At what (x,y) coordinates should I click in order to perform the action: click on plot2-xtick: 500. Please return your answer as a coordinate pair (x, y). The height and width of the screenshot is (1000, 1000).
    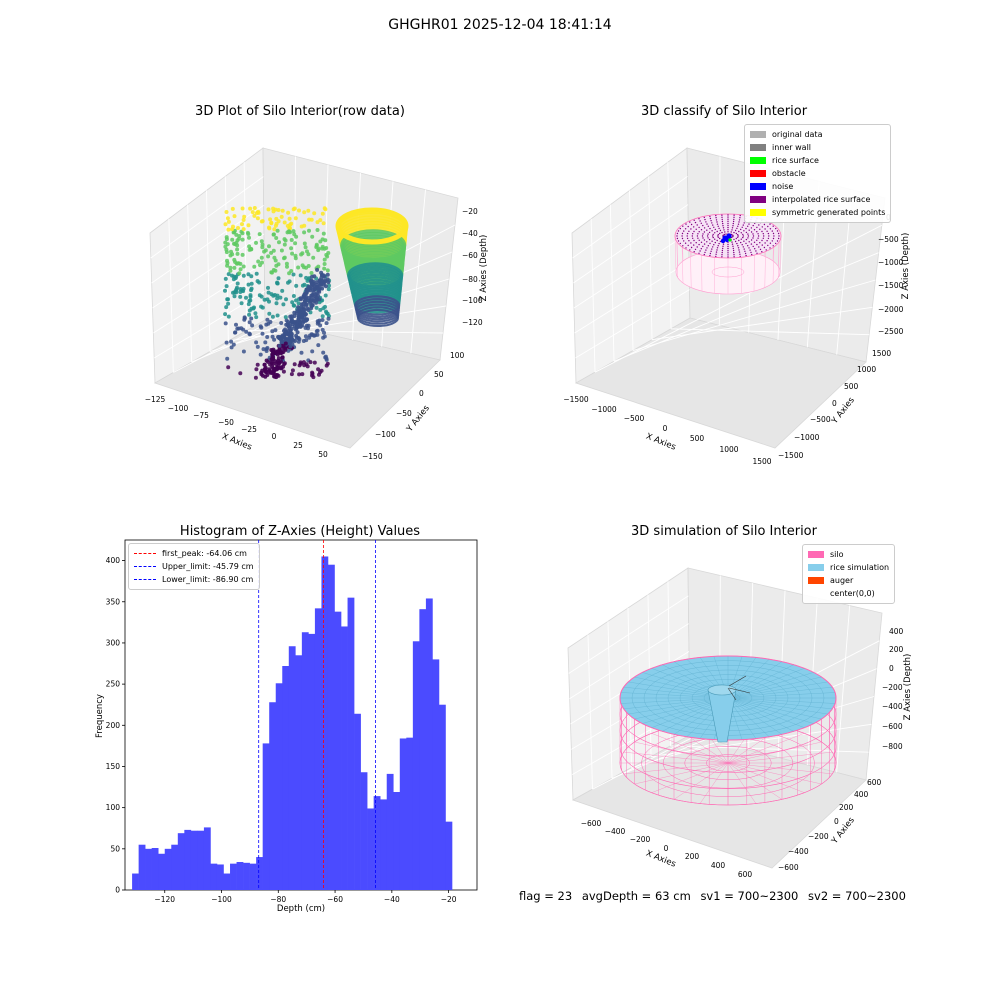
    Looking at the image, I should click on (697, 438).